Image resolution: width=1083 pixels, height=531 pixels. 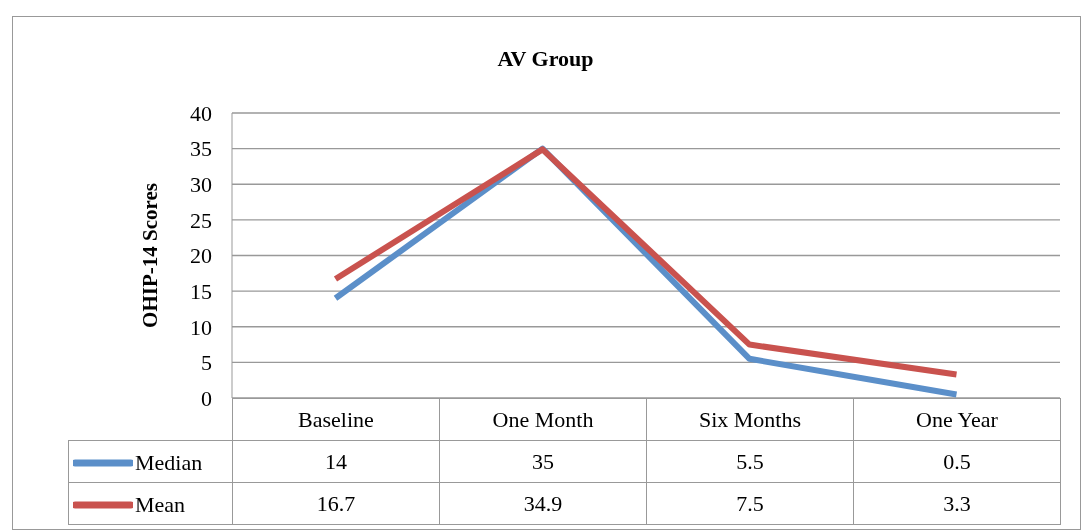 What do you see at coordinates (201, 185) in the screenshot?
I see `y-tick-label: 30` at bounding box center [201, 185].